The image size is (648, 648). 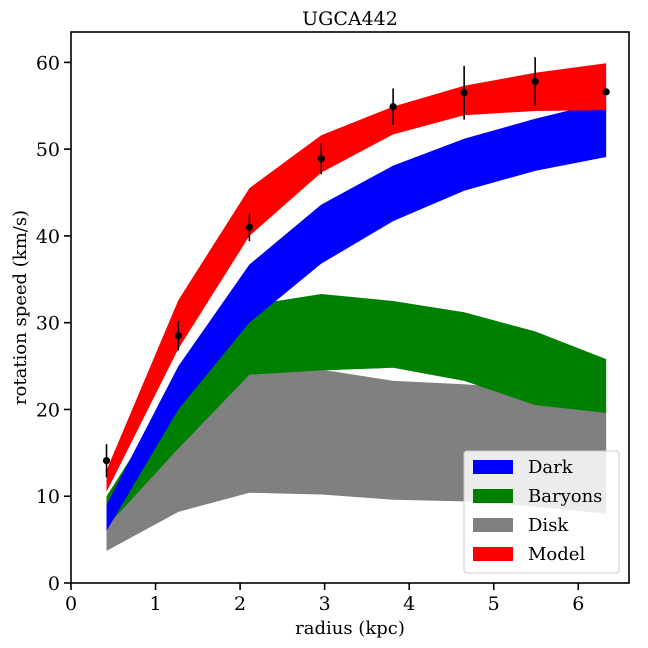 What do you see at coordinates (48, 410) in the screenshot?
I see `y-tick-label: 20` at bounding box center [48, 410].